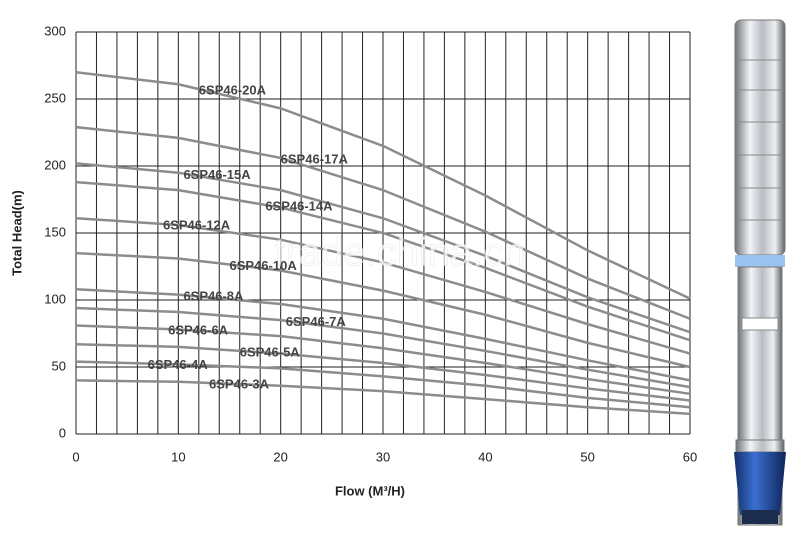  Describe the element at coordinates (178, 456) in the screenshot. I see `x-tick-label: 10` at that location.